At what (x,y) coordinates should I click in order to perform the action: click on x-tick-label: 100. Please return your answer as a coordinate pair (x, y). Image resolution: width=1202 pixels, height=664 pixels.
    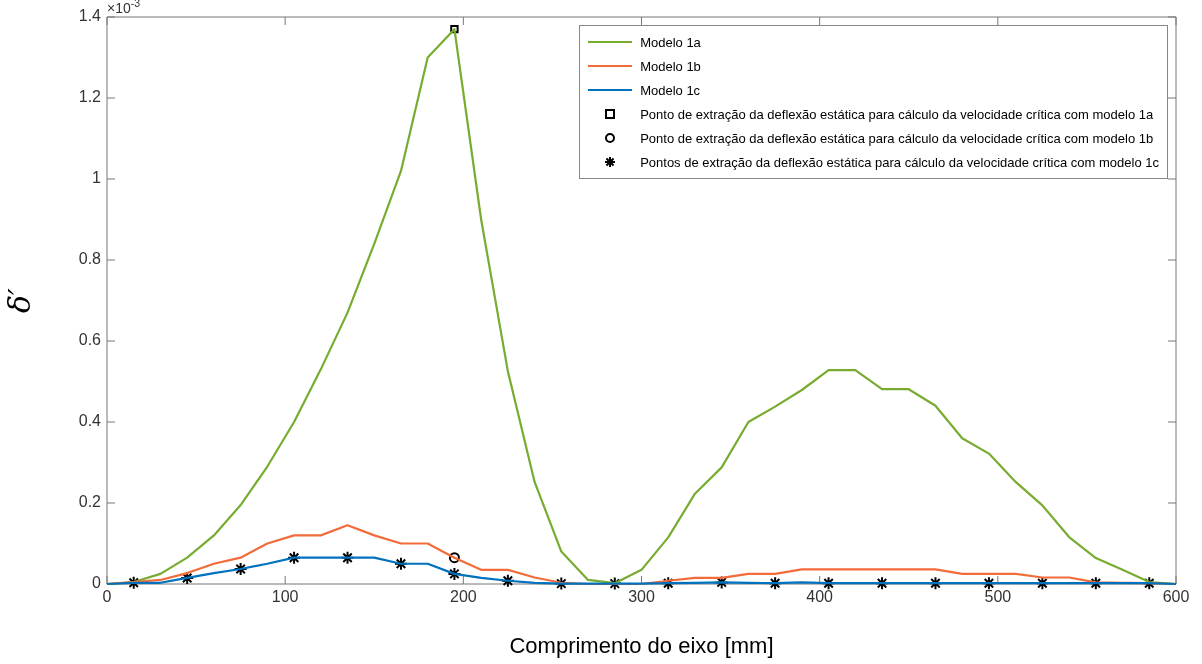
    Looking at the image, I should click on (285, 597).